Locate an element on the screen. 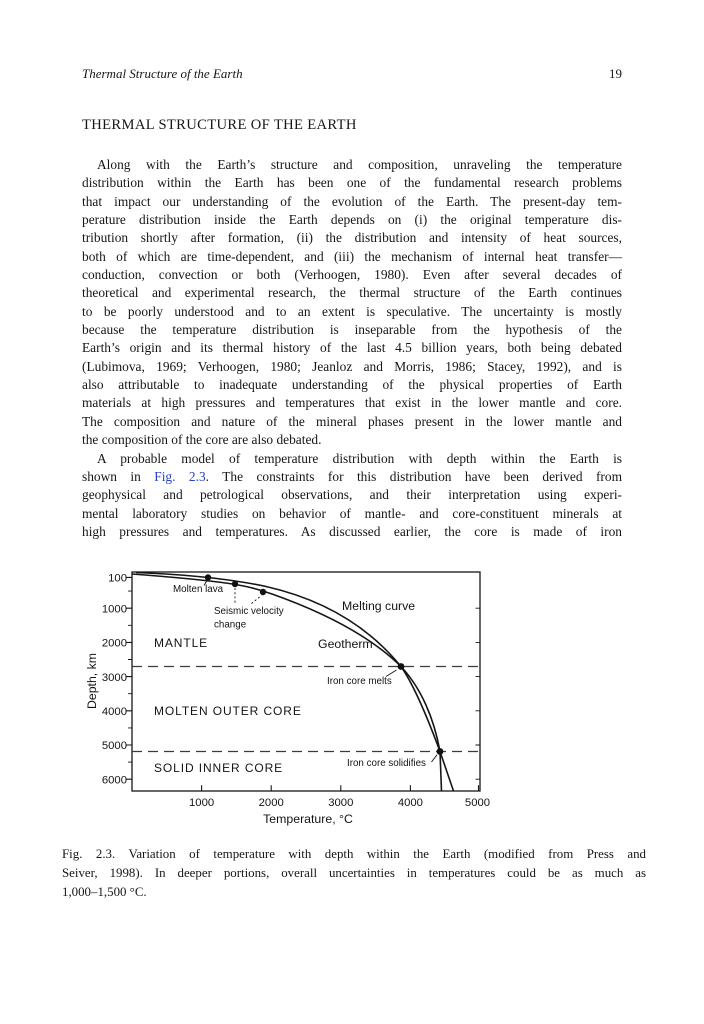  y-tick-2000: 2000 is located at coordinates (114, 644).